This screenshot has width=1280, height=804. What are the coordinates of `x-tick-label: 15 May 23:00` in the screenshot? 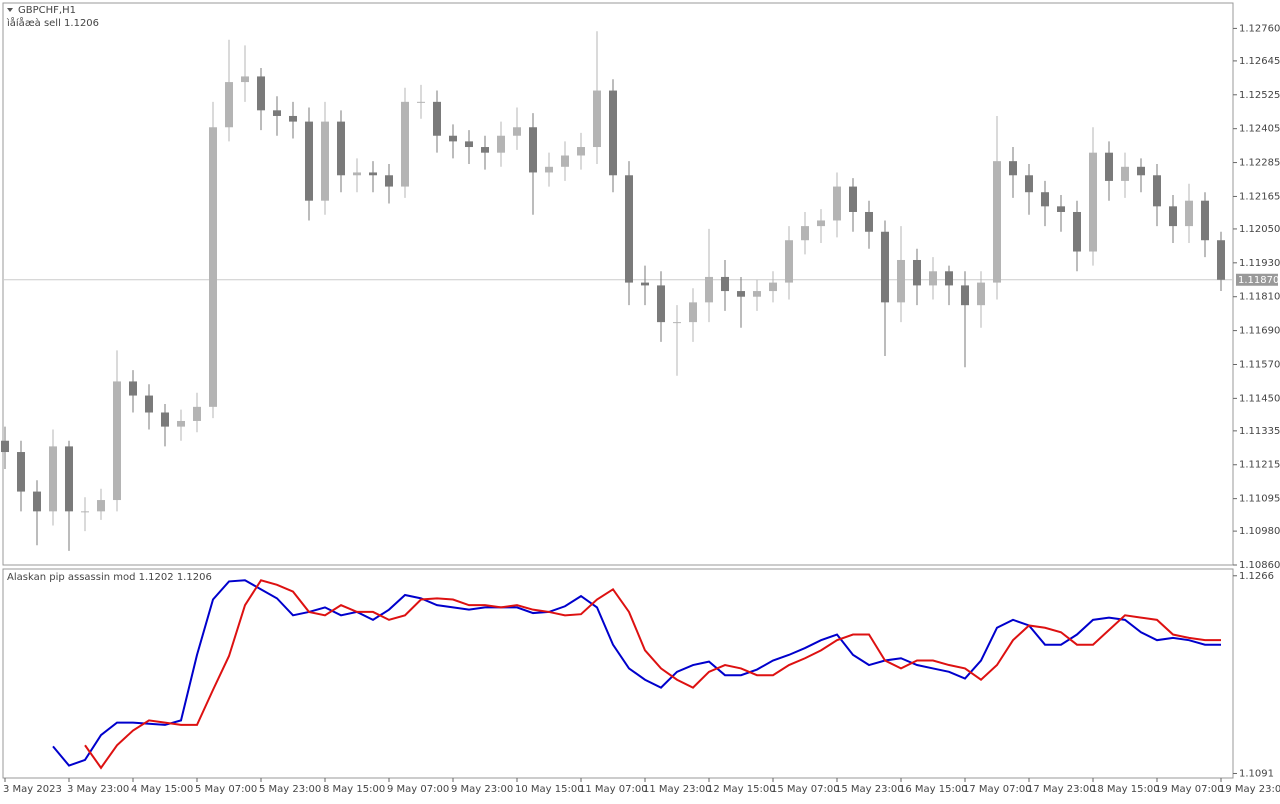 It's located at (869, 789).